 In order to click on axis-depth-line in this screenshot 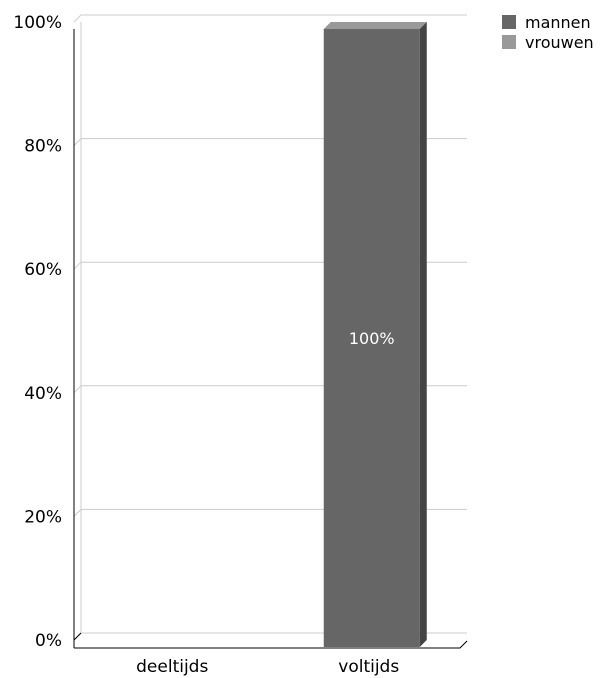, I will do `click(77, 636)`.